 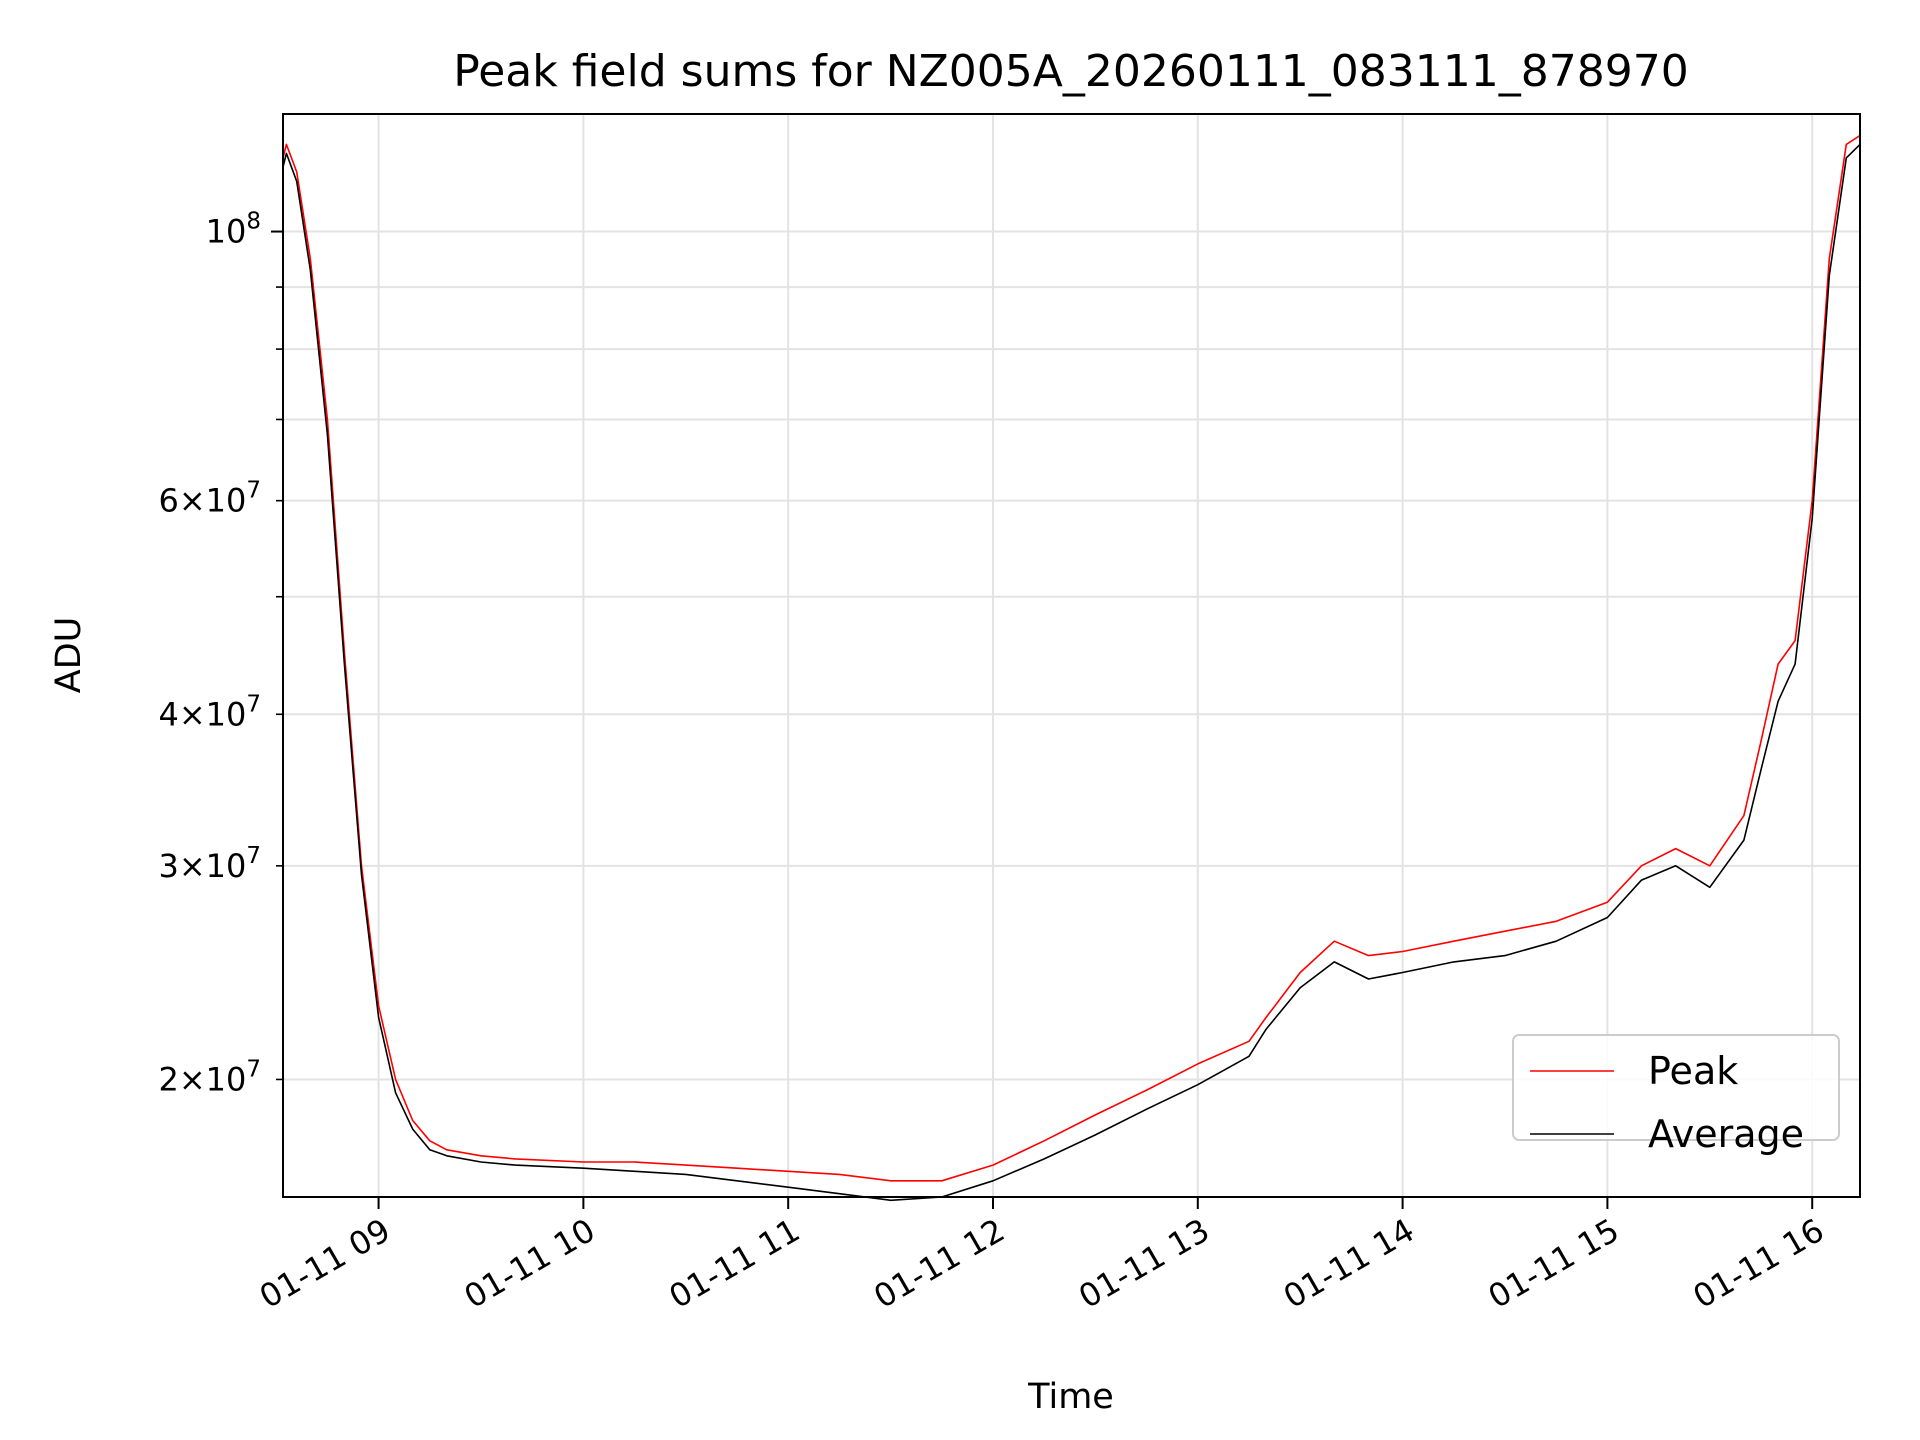 I want to click on legend-label-average: Average, so click(x=1726, y=1134).